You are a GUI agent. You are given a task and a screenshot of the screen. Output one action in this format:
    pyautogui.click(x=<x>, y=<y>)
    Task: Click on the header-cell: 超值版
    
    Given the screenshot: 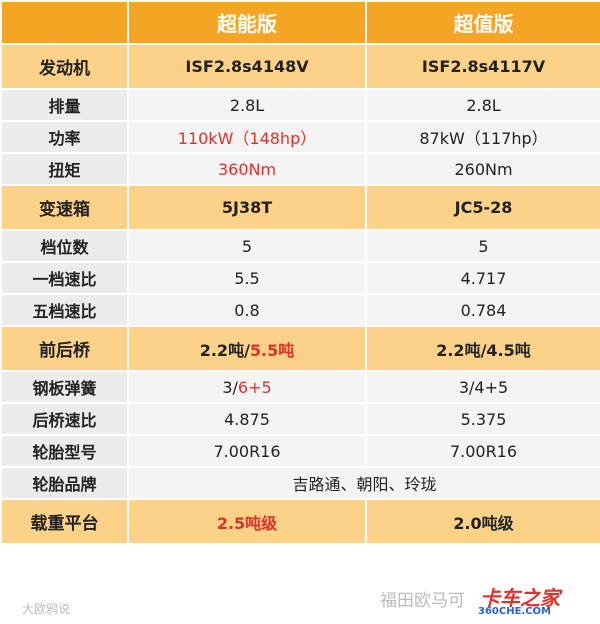 What is the action you would take?
    pyautogui.click(x=482, y=22)
    